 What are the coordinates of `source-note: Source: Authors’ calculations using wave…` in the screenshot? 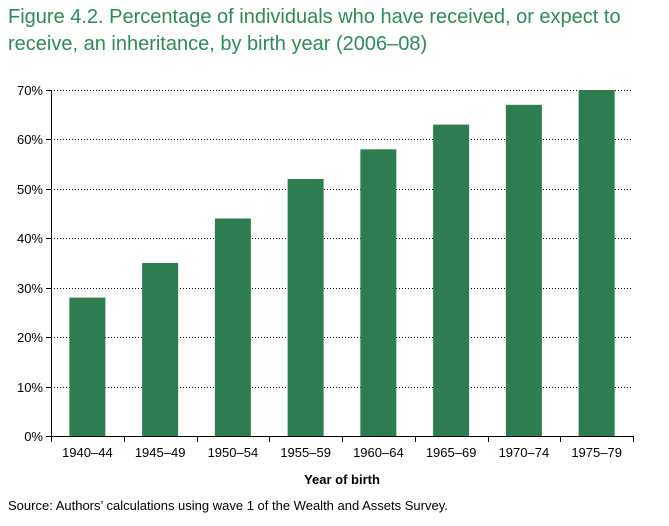 It's located at (228, 505).